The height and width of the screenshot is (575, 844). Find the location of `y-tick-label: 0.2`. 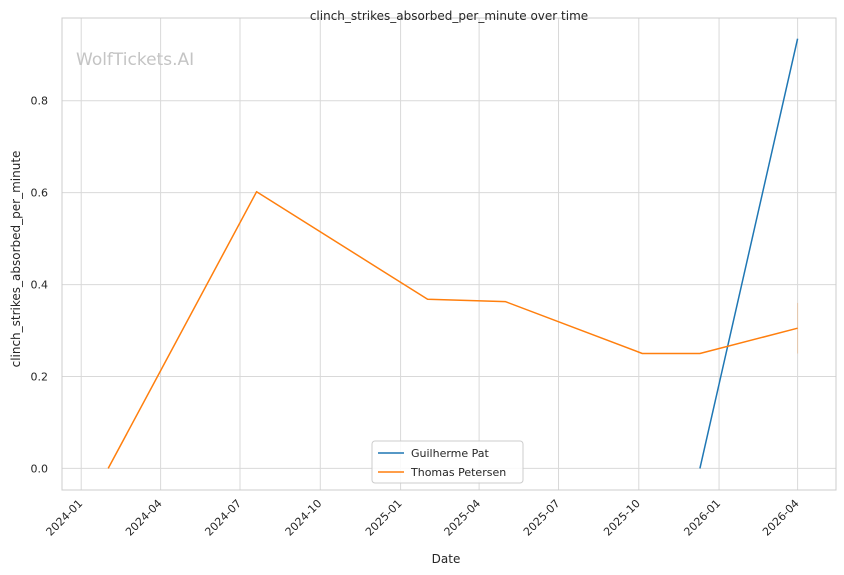

y-tick-label: 0.2 is located at coordinates (40, 376).